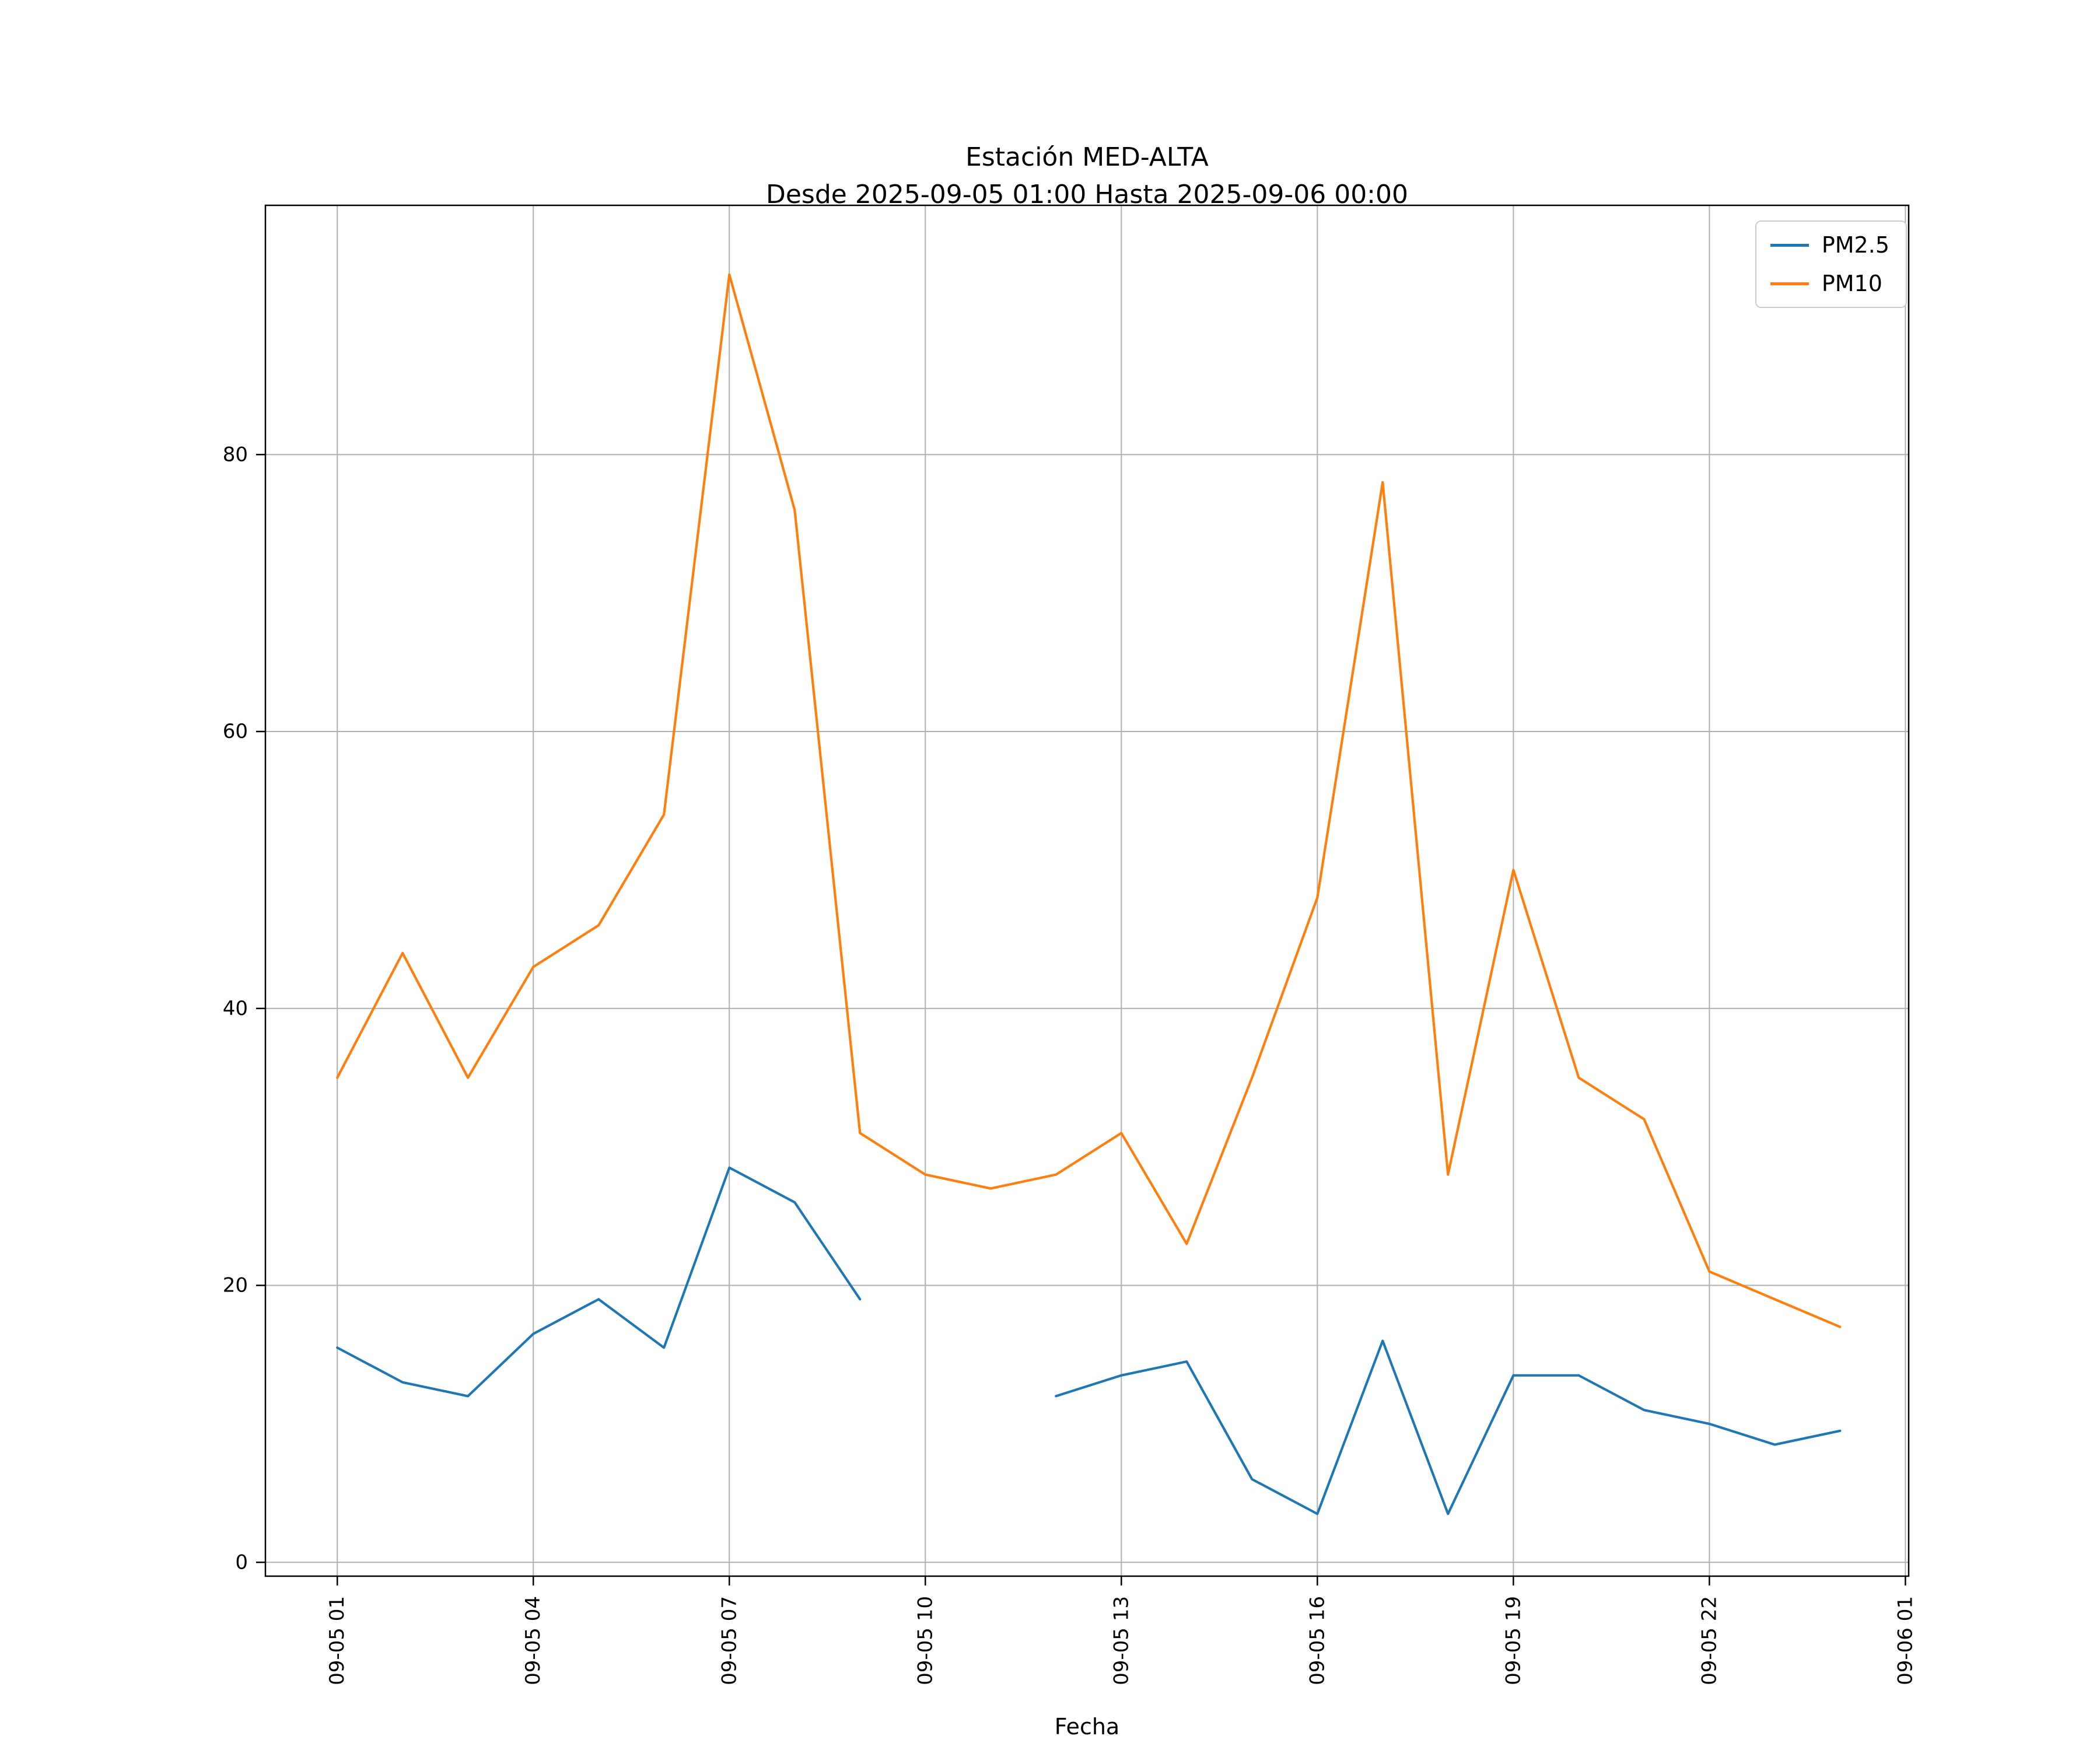 This screenshot has height=1750, width=2100. What do you see at coordinates (1709, 1640) in the screenshot?
I see `x-tick-label: 09-05 22` at bounding box center [1709, 1640].